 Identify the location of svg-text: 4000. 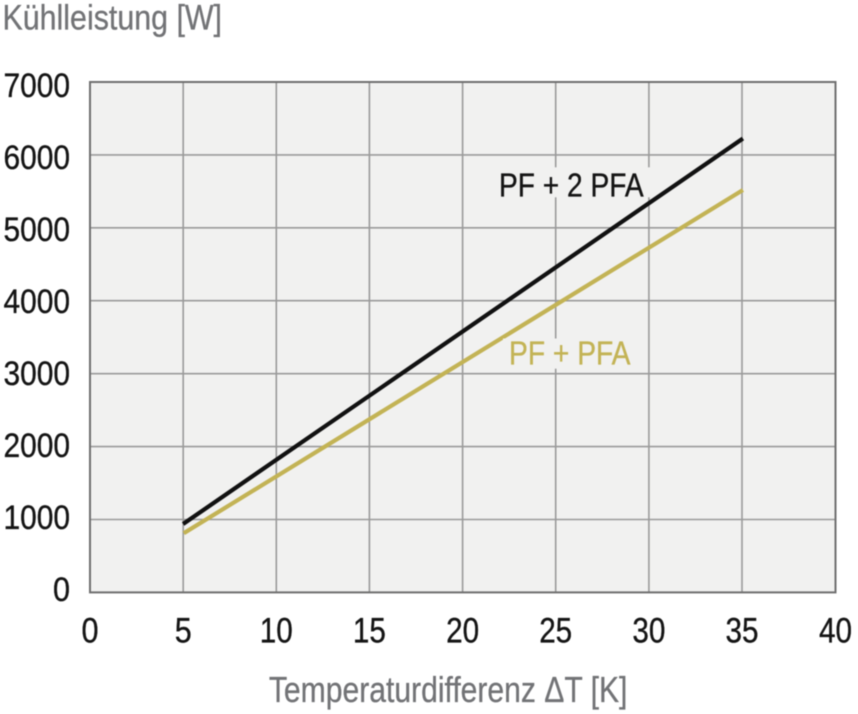
(37, 302).